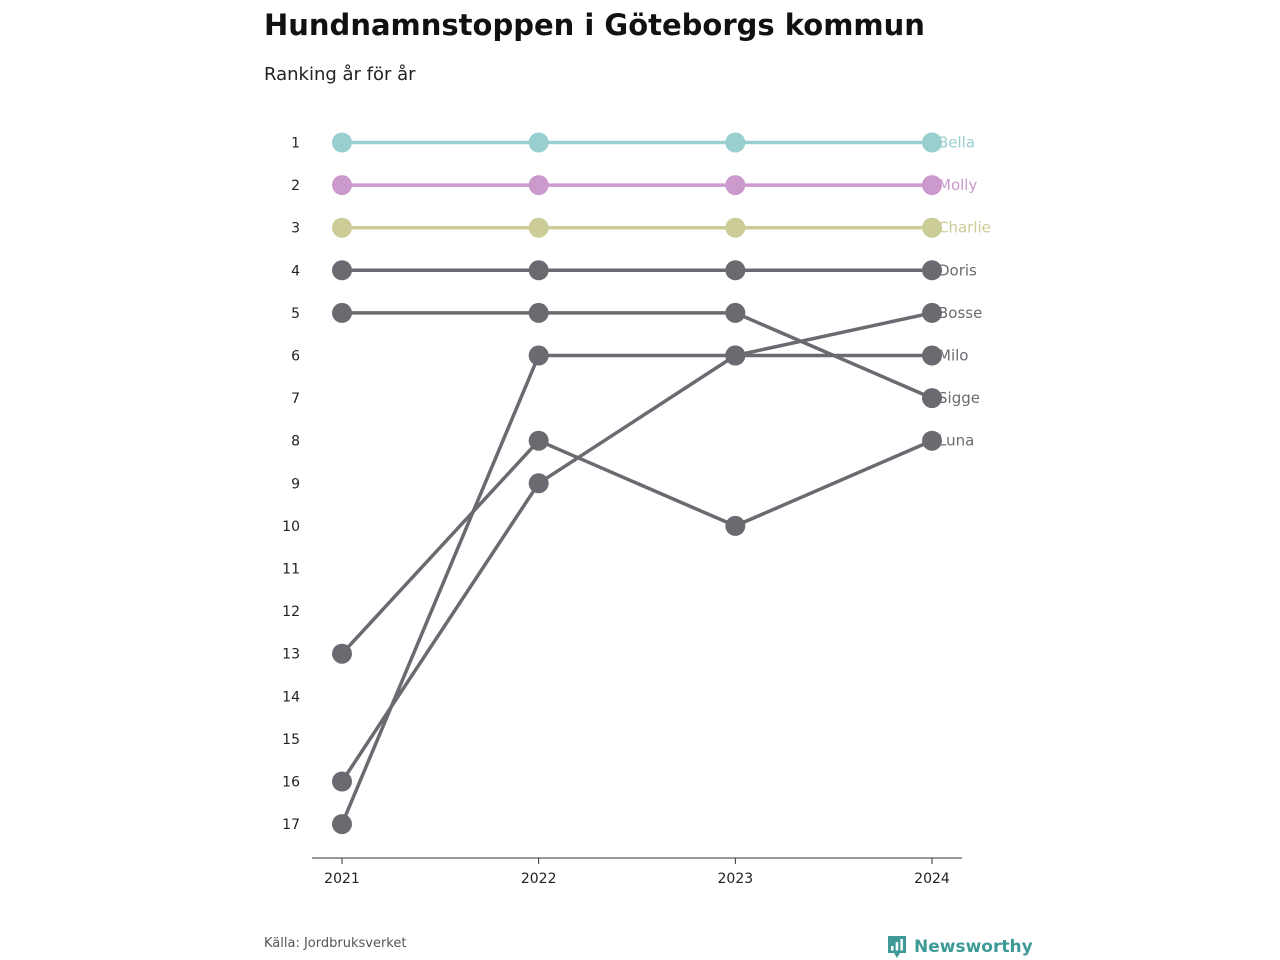  I want to click on y-tick-label: 15, so click(291, 740).